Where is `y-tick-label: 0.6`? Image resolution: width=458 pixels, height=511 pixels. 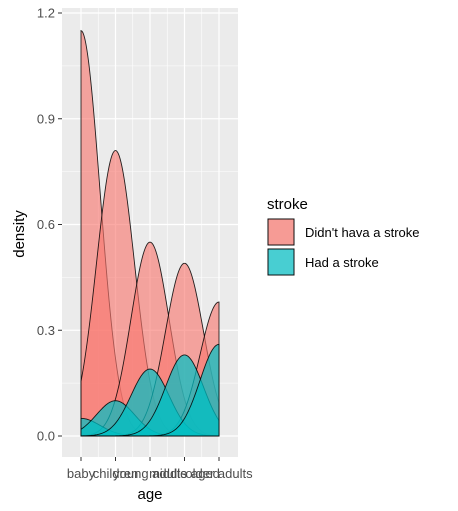 y-tick-label: 0.6 is located at coordinates (46, 224).